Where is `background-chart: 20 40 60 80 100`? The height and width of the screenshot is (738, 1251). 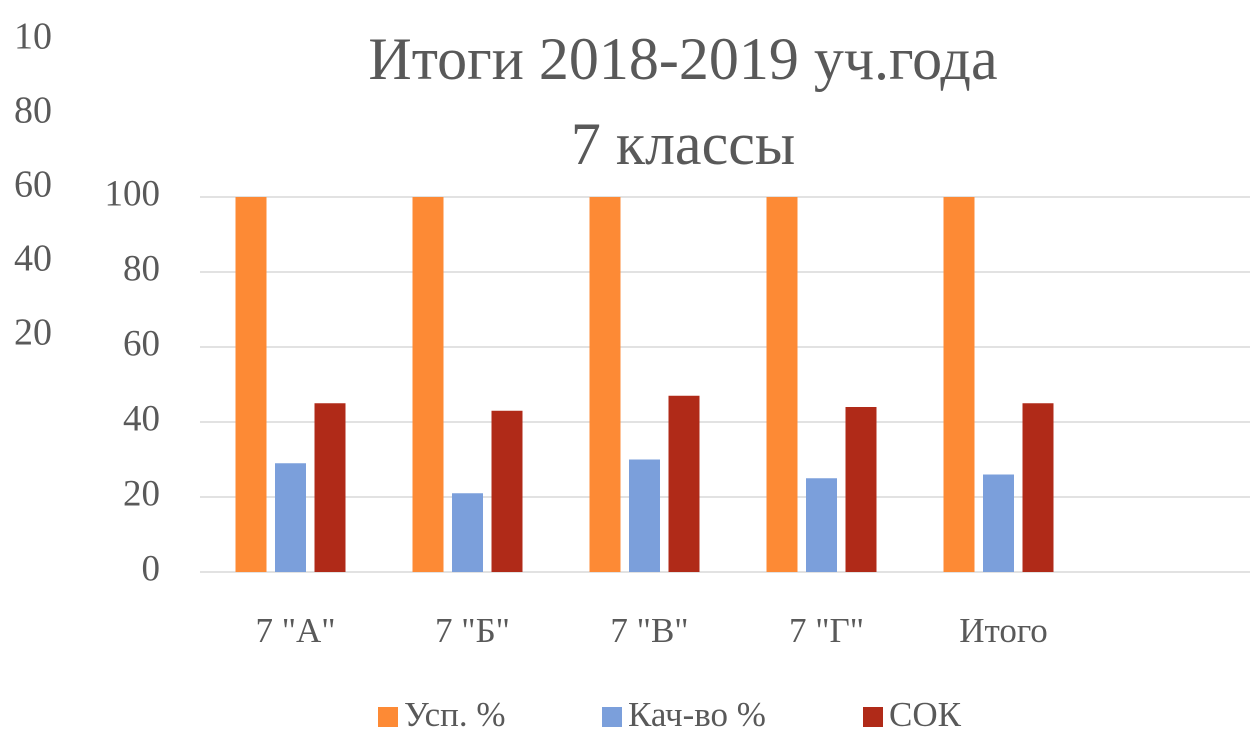
background-chart: 20 40 60 80 100 is located at coordinates (42, 185).